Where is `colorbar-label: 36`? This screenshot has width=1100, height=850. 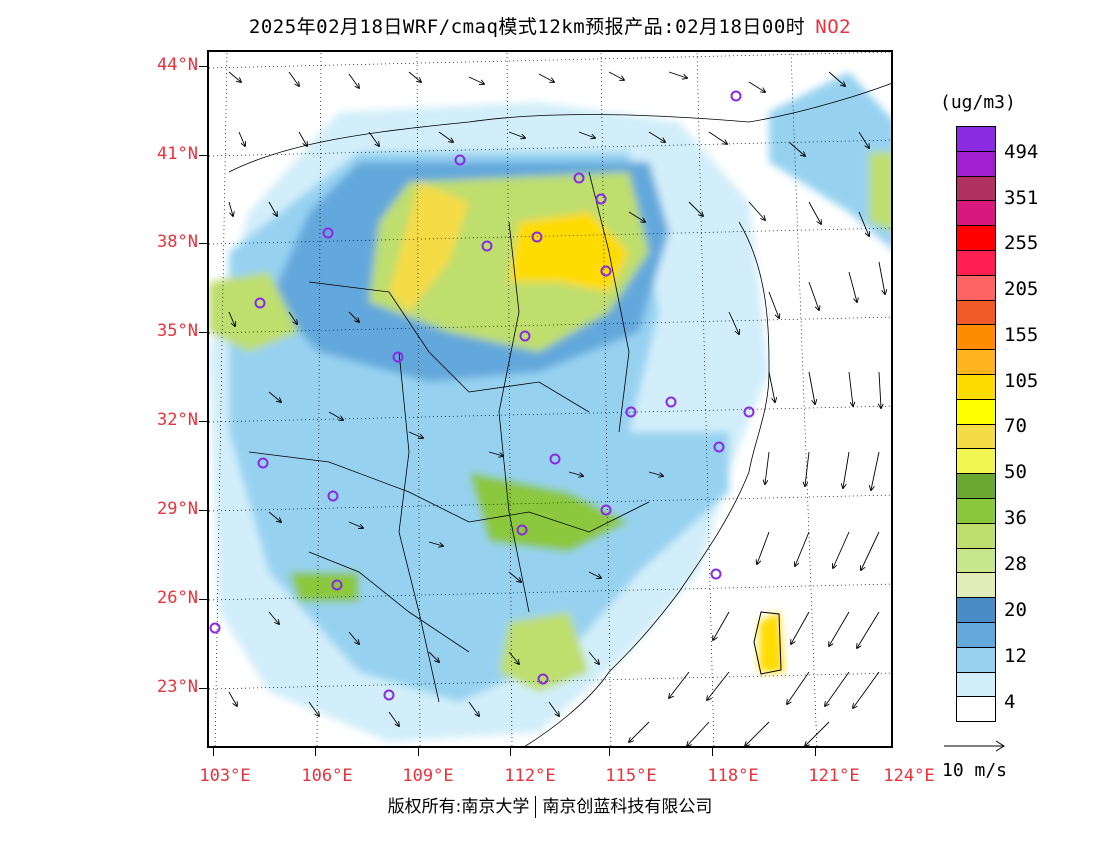
colorbar-label: 36 is located at coordinates (1015, 518).